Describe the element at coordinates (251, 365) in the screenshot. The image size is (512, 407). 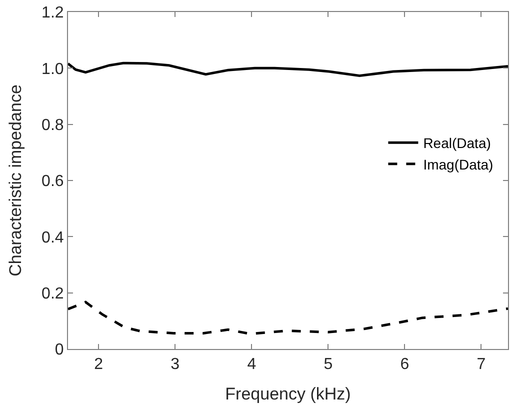
I see `x-tick-label: 4` at that location.